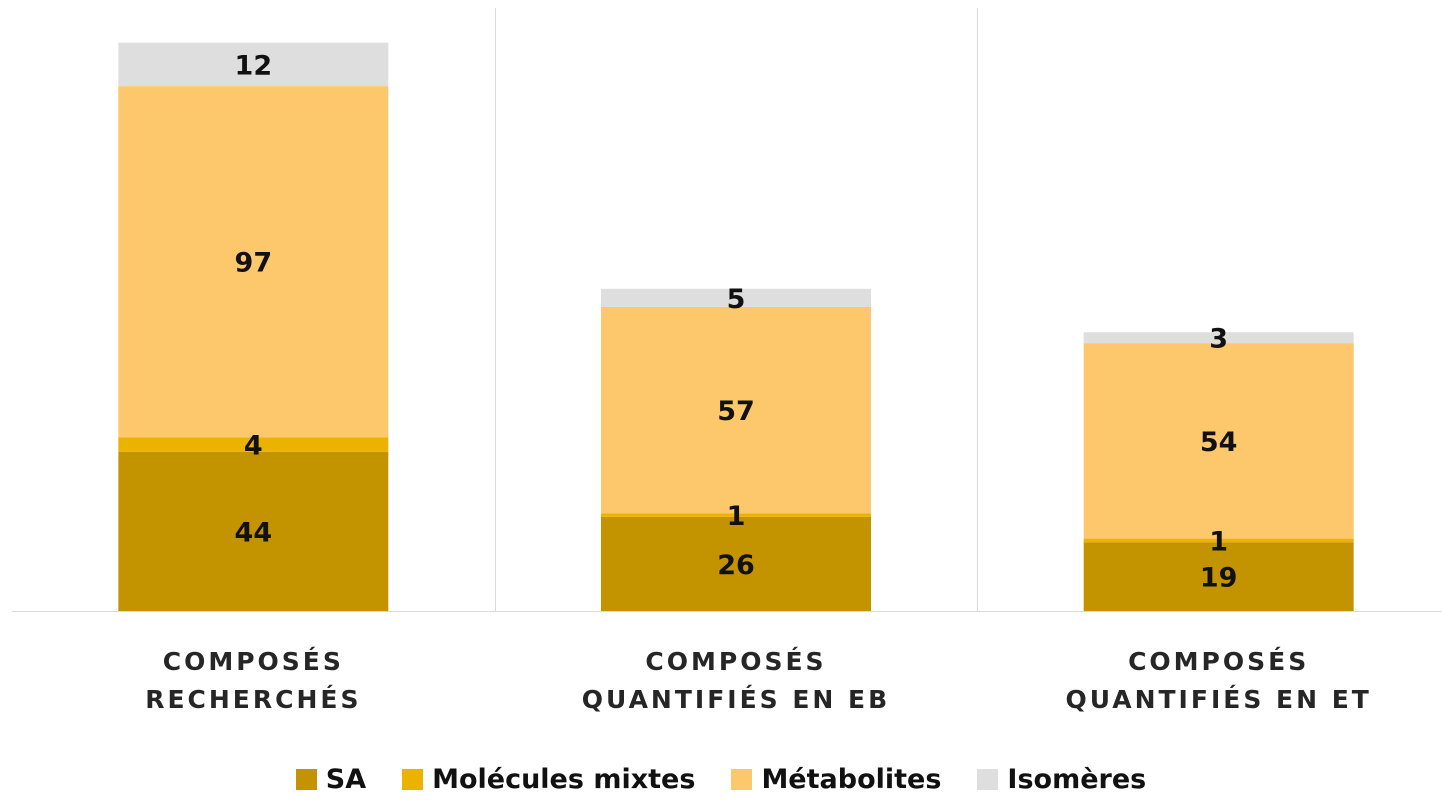  Describe the element at coordinates (851, 779) in the screenshot. I see `legend-label: Métabolites` at that location.